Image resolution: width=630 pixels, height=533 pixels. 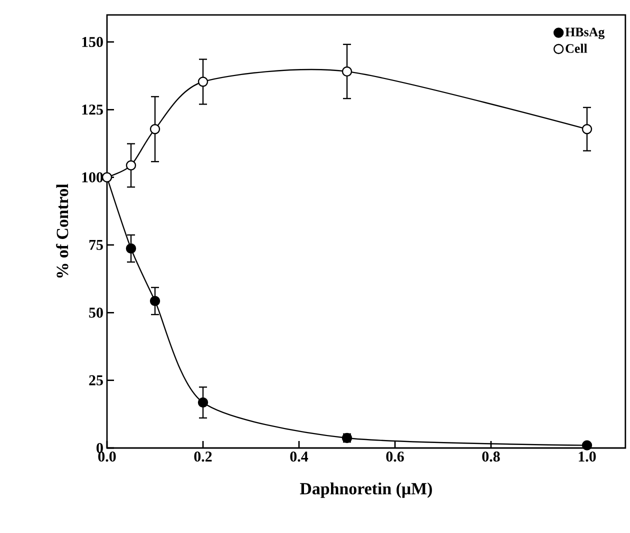 I want to click on y-tick-label: 50, so click(x=96, y=313).